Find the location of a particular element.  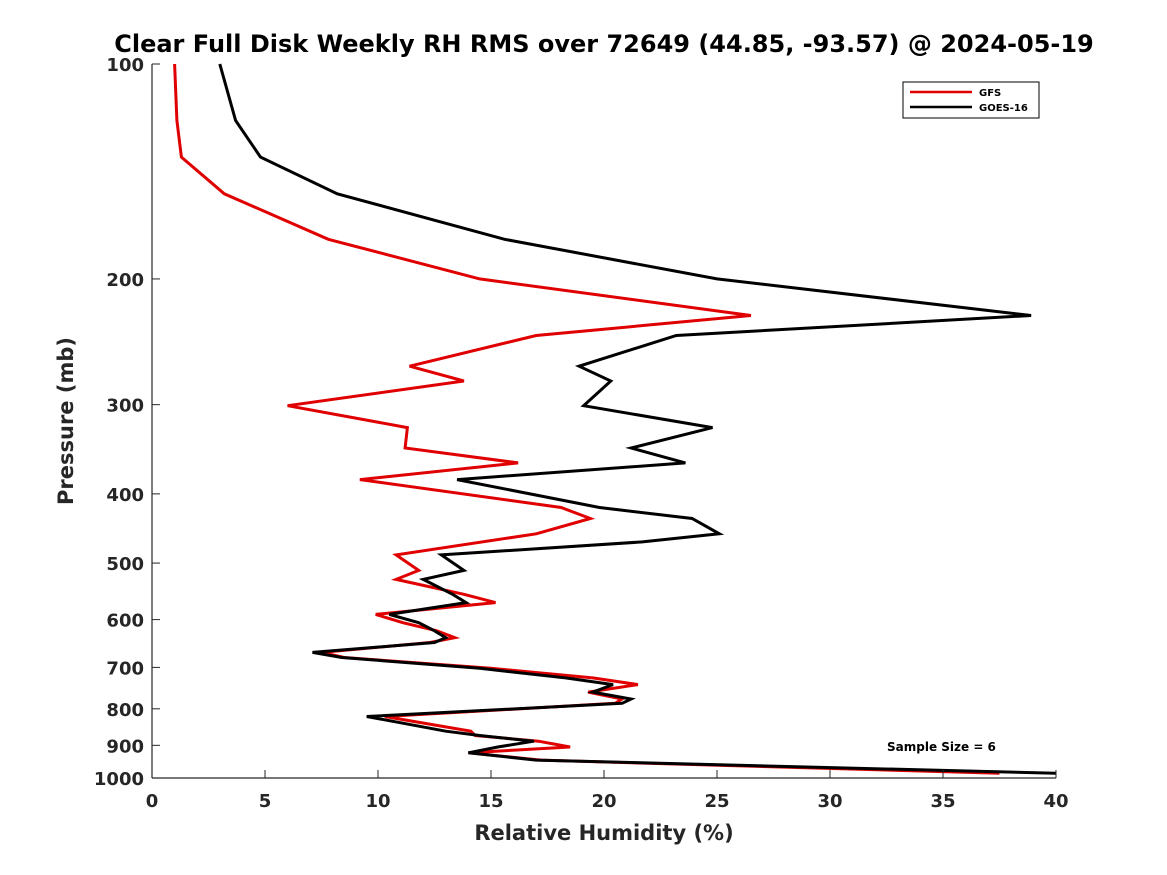

y-tick-label: 900 is located at coordinates (125, 746).